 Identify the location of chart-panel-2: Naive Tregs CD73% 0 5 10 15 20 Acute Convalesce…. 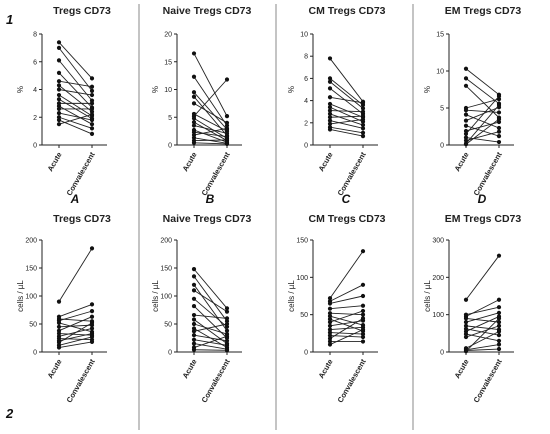
(201, 105).